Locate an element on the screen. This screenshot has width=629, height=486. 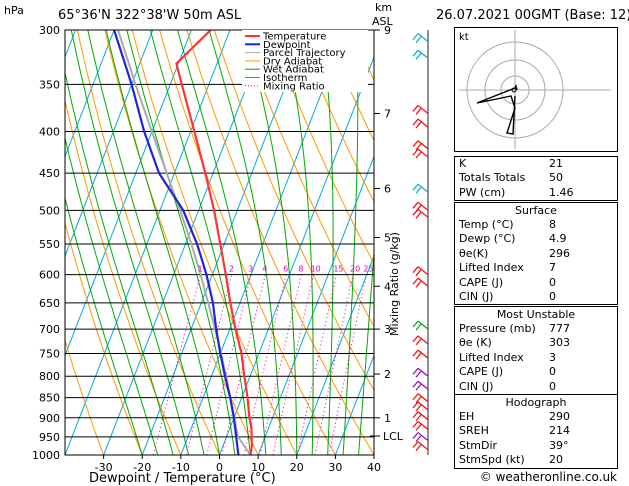
index-row-tt: Totals Totals 50 is located at coordinates (511, 178).